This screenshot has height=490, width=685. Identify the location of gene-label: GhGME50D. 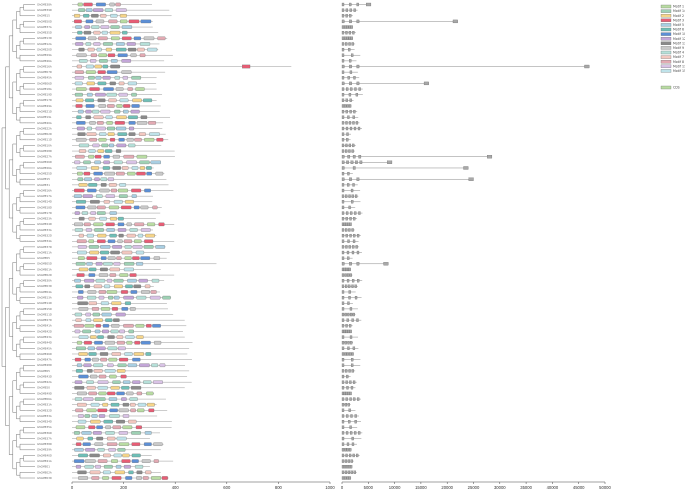
(44, 21).